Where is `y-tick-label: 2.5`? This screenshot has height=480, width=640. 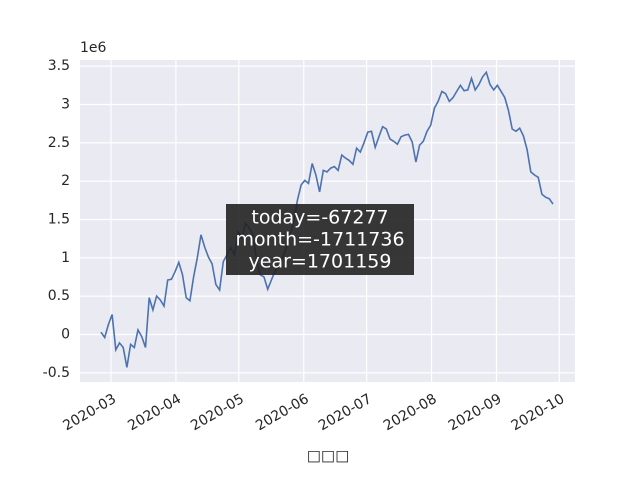
y-tick-label: 2.5 is located at coordinates (59, 143).